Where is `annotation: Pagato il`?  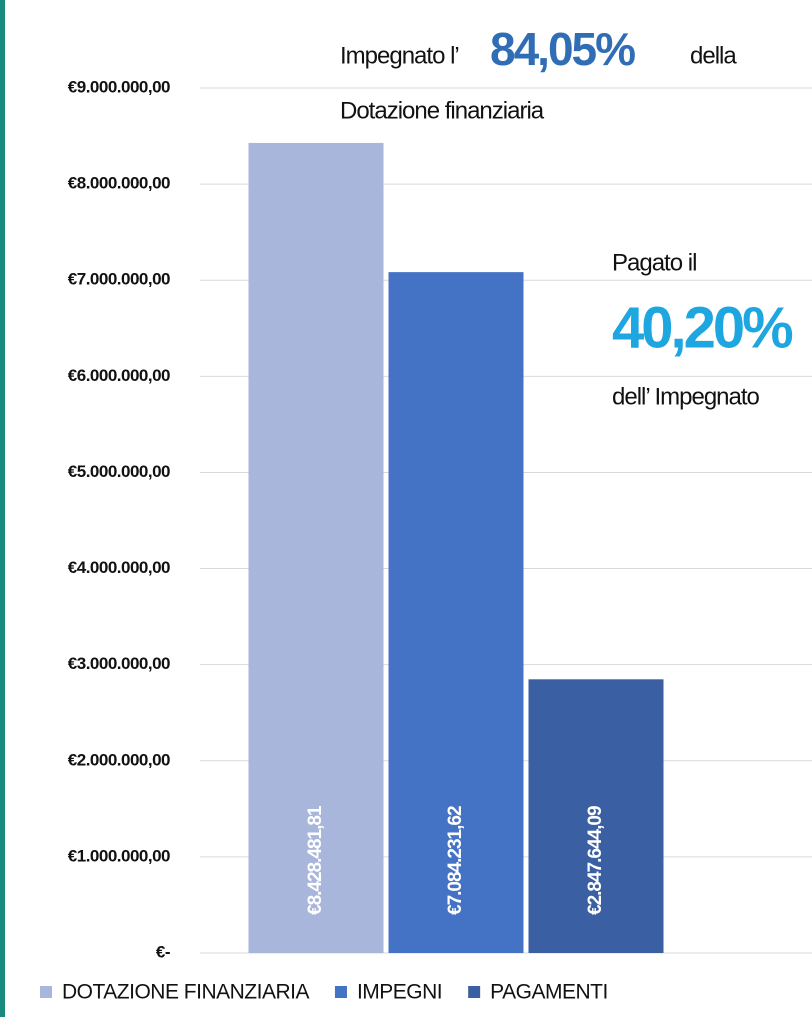 annotation: Pagato il is located at coordinates (654, 262).